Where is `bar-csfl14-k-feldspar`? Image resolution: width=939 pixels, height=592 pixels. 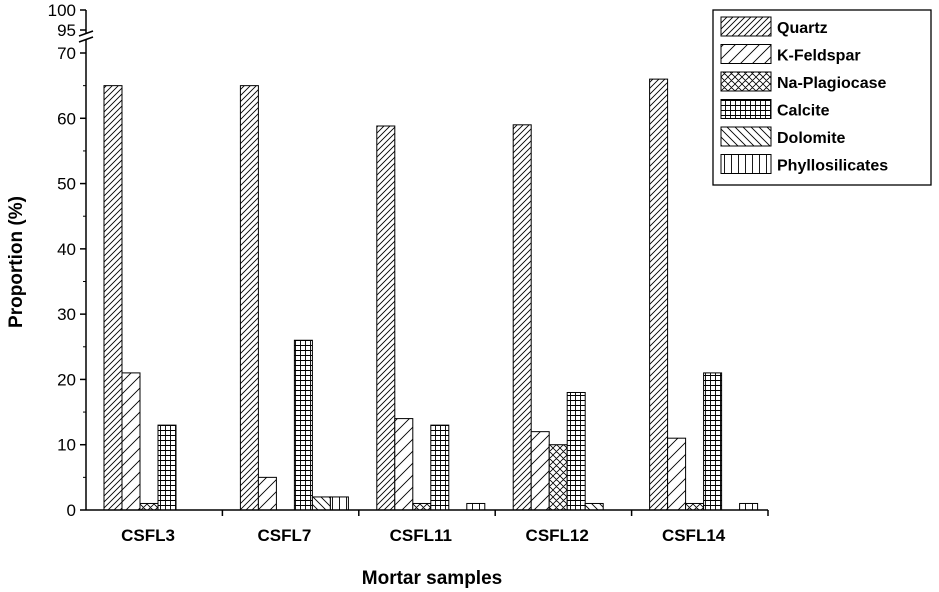
bar-csfl14-k-feldspar is located at coordinates (677, 474).